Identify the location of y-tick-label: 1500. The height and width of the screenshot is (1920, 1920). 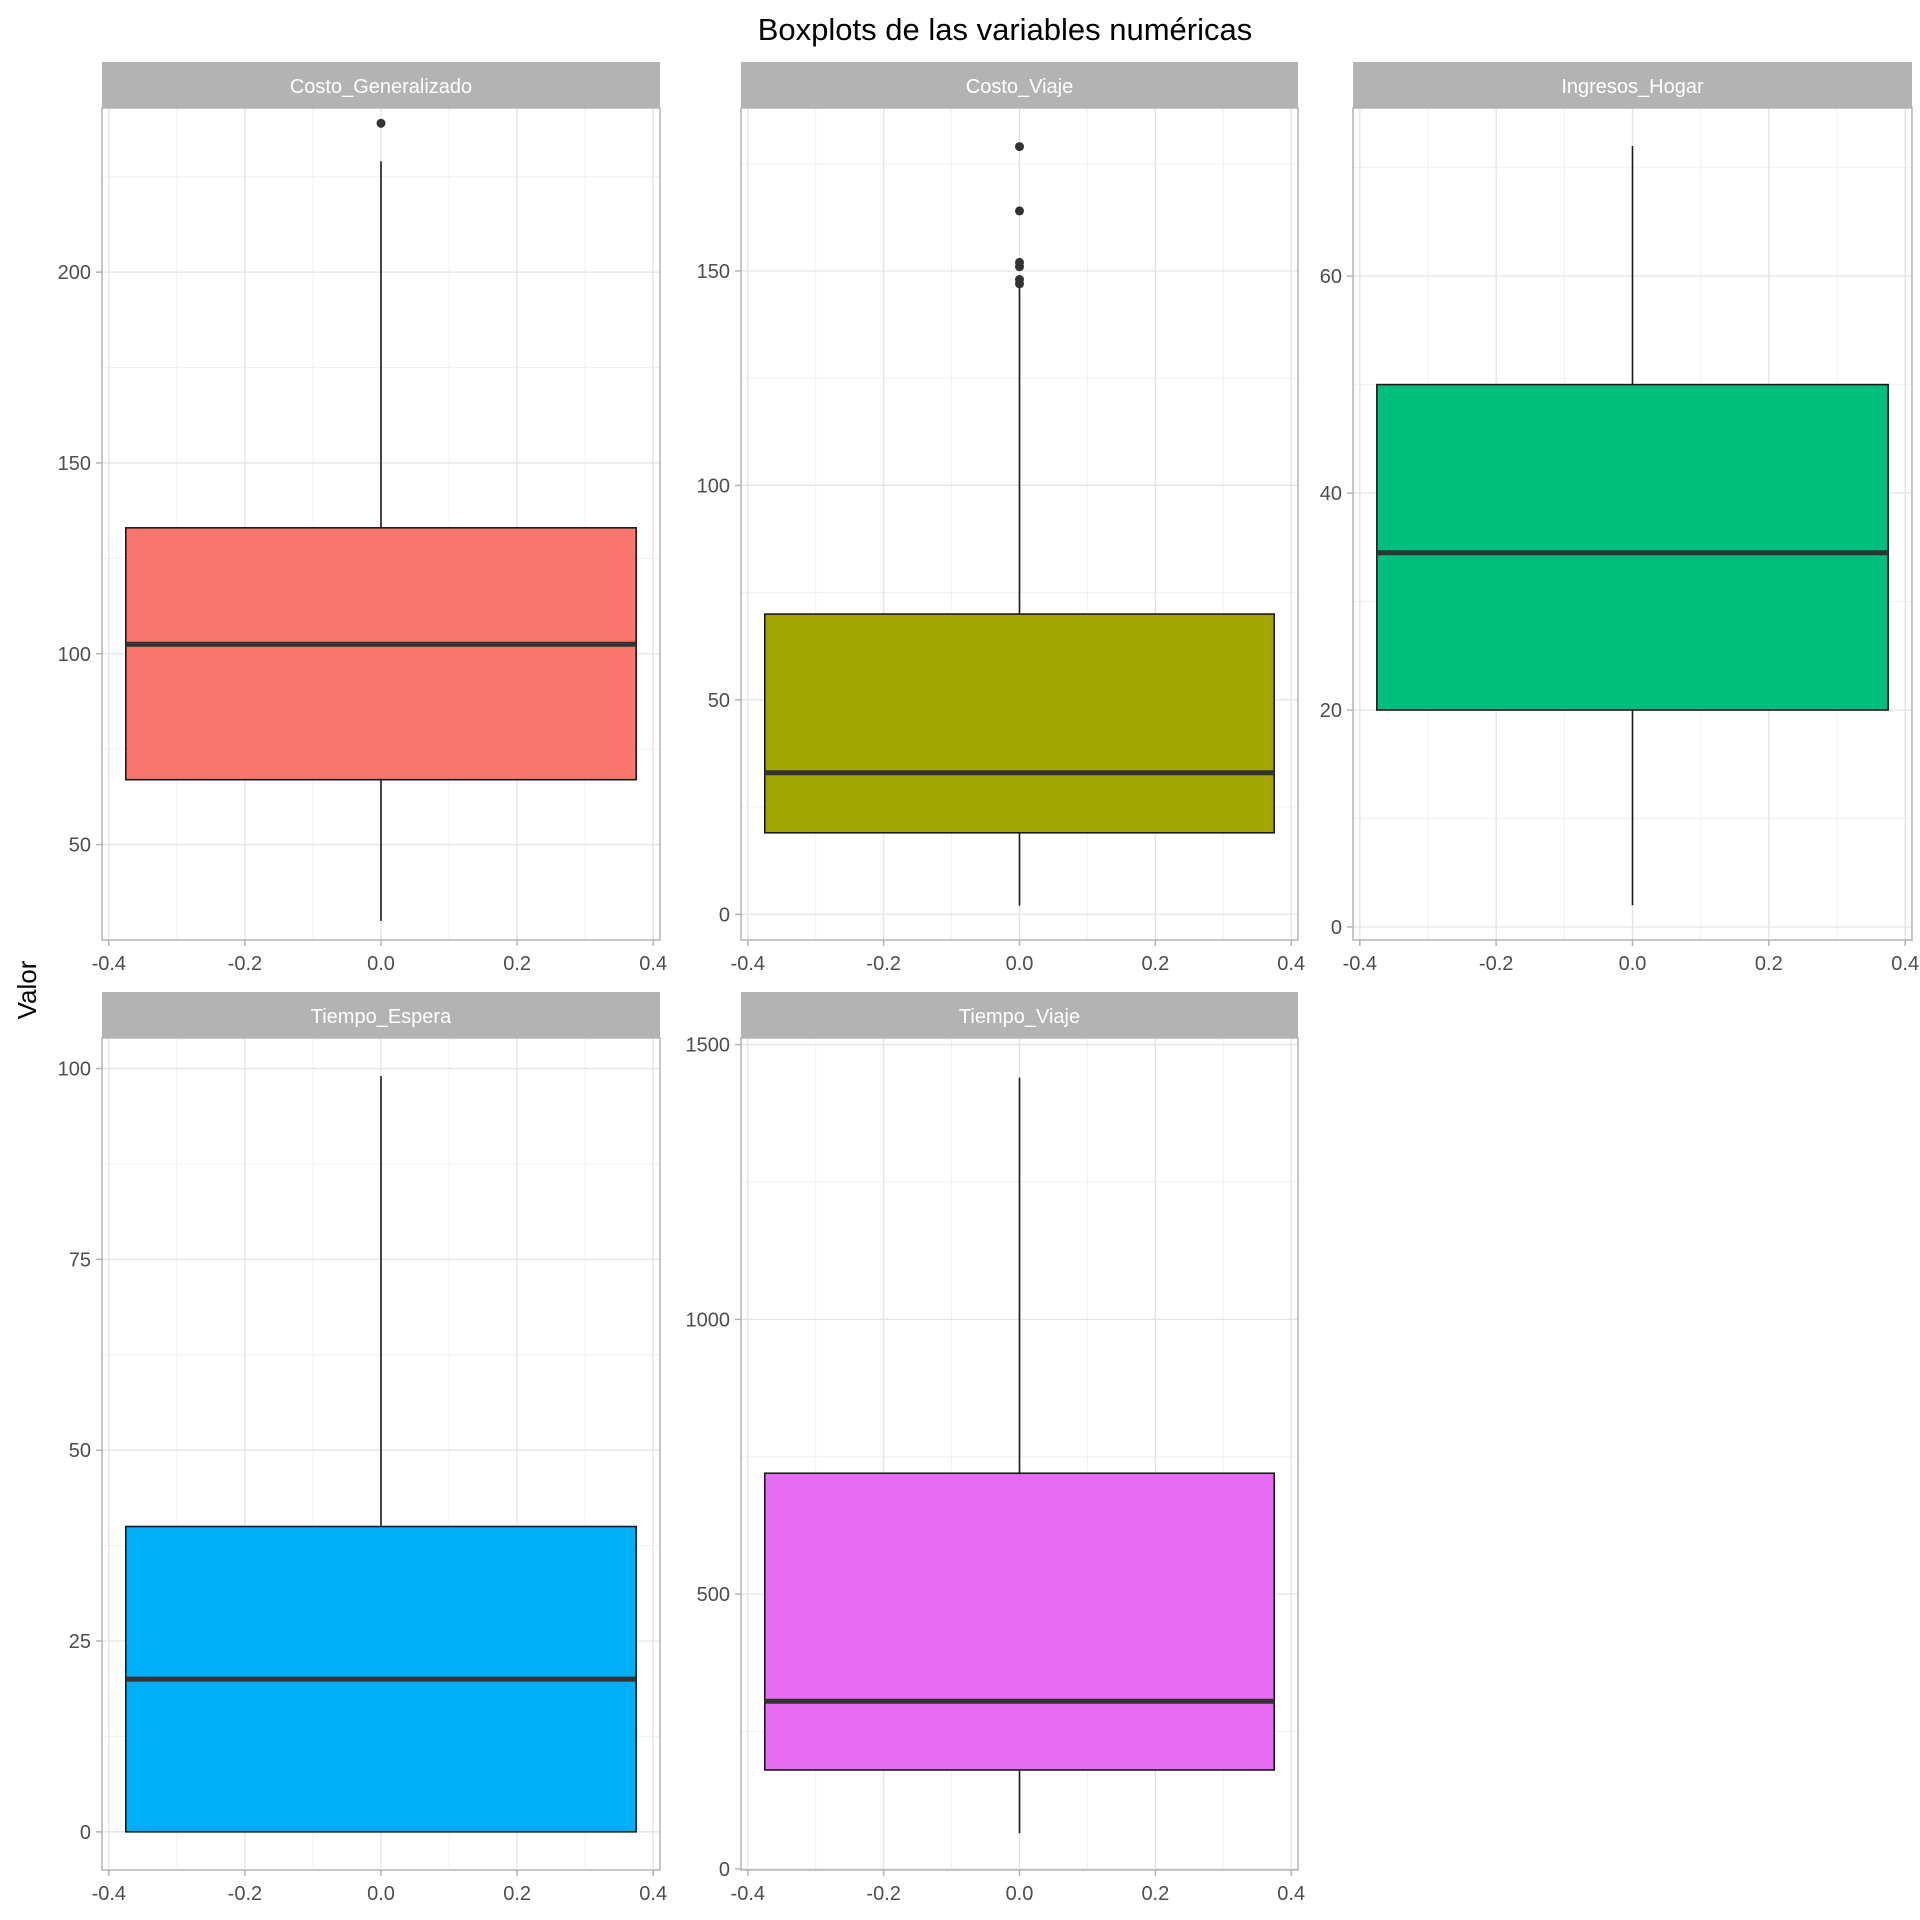
(708, 1046).